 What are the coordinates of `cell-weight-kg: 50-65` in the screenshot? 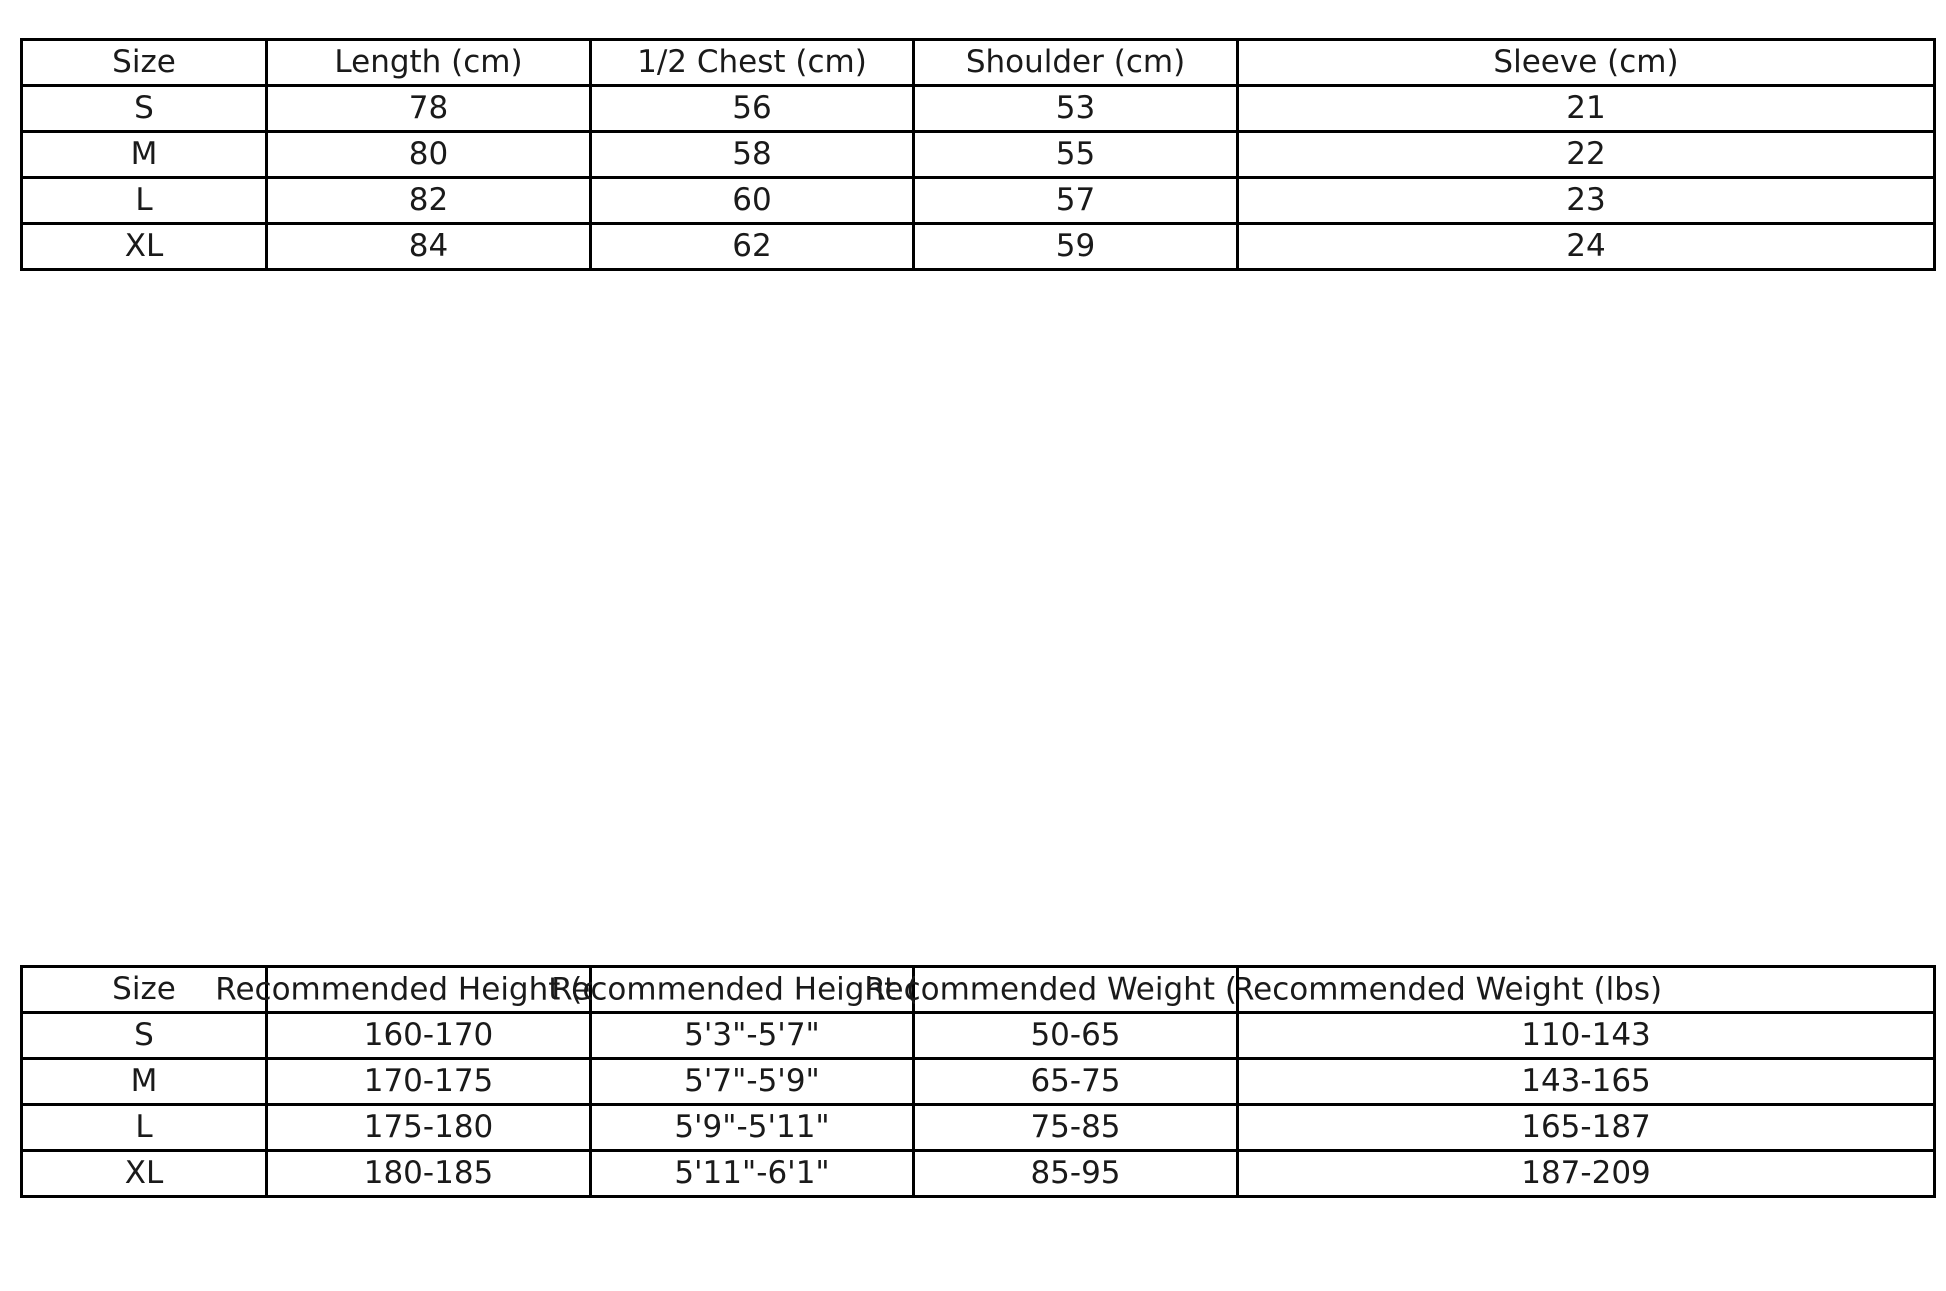 It's located at (1075, 1035).